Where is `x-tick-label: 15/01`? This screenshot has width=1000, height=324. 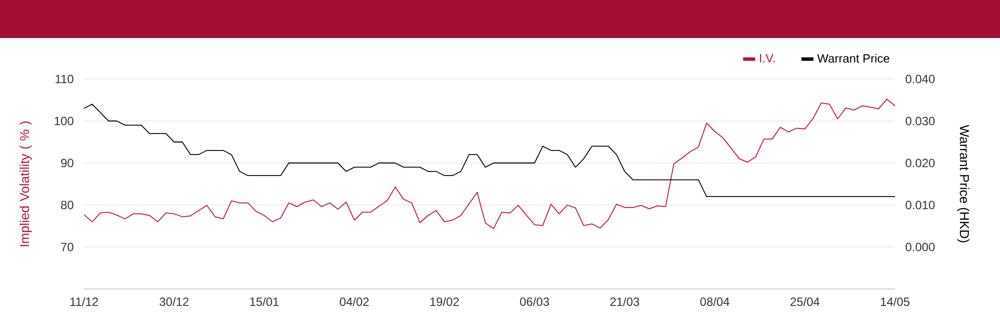 x-tick-label: 15/01 is located at coordinates (264, 301).